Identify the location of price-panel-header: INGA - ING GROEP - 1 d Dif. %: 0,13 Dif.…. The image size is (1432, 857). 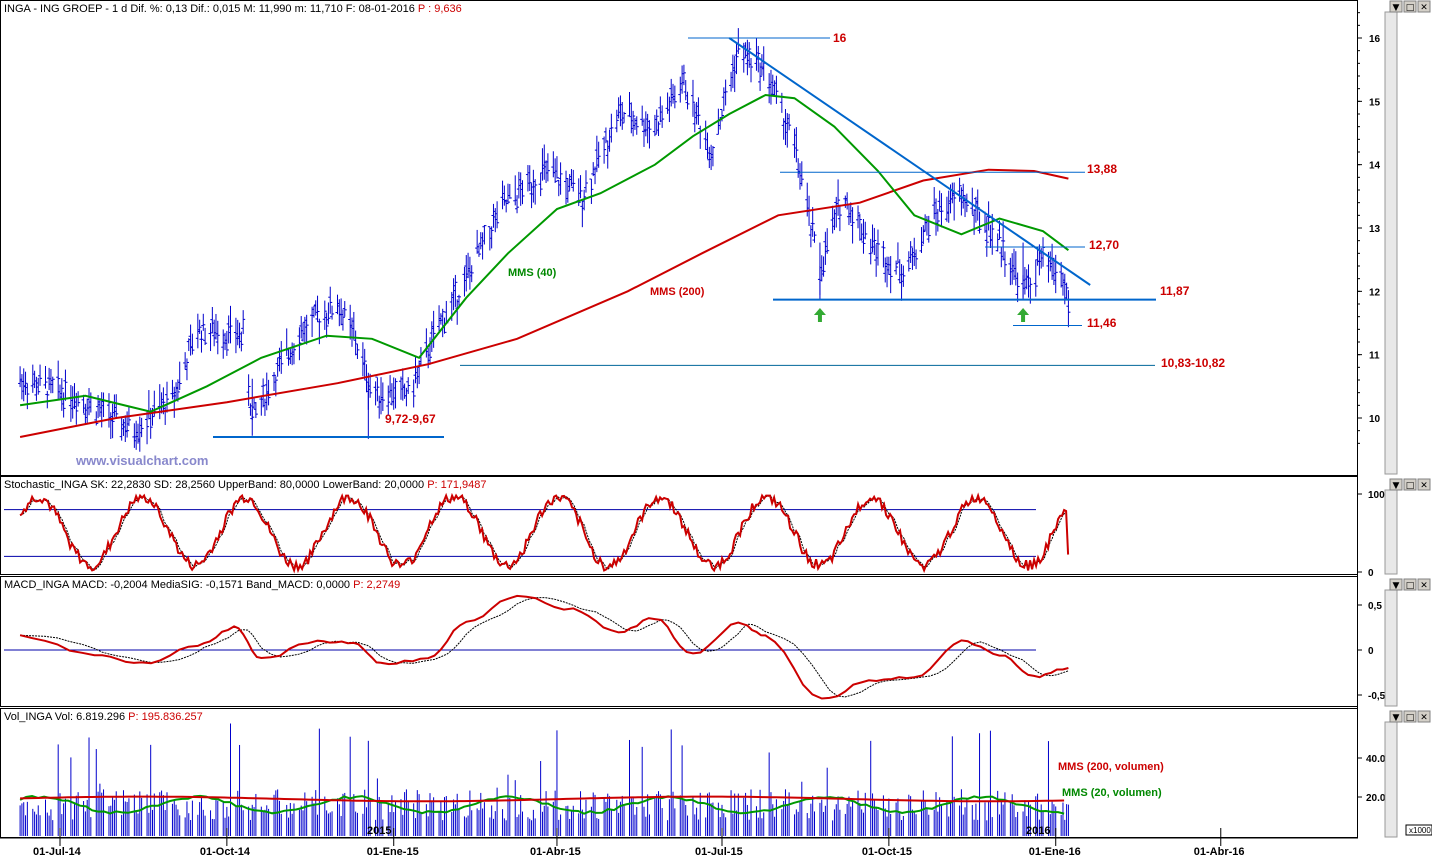
(233, 9).